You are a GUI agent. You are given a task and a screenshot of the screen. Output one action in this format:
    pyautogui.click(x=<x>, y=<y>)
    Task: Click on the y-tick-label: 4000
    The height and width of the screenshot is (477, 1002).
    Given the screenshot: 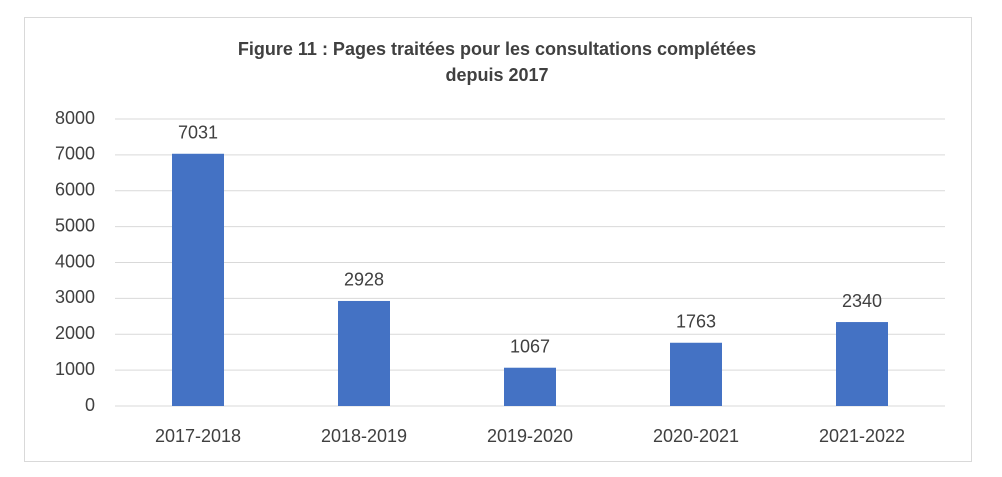 What is the action you would take?
    pyautogui.click(x=75, y=261)
    